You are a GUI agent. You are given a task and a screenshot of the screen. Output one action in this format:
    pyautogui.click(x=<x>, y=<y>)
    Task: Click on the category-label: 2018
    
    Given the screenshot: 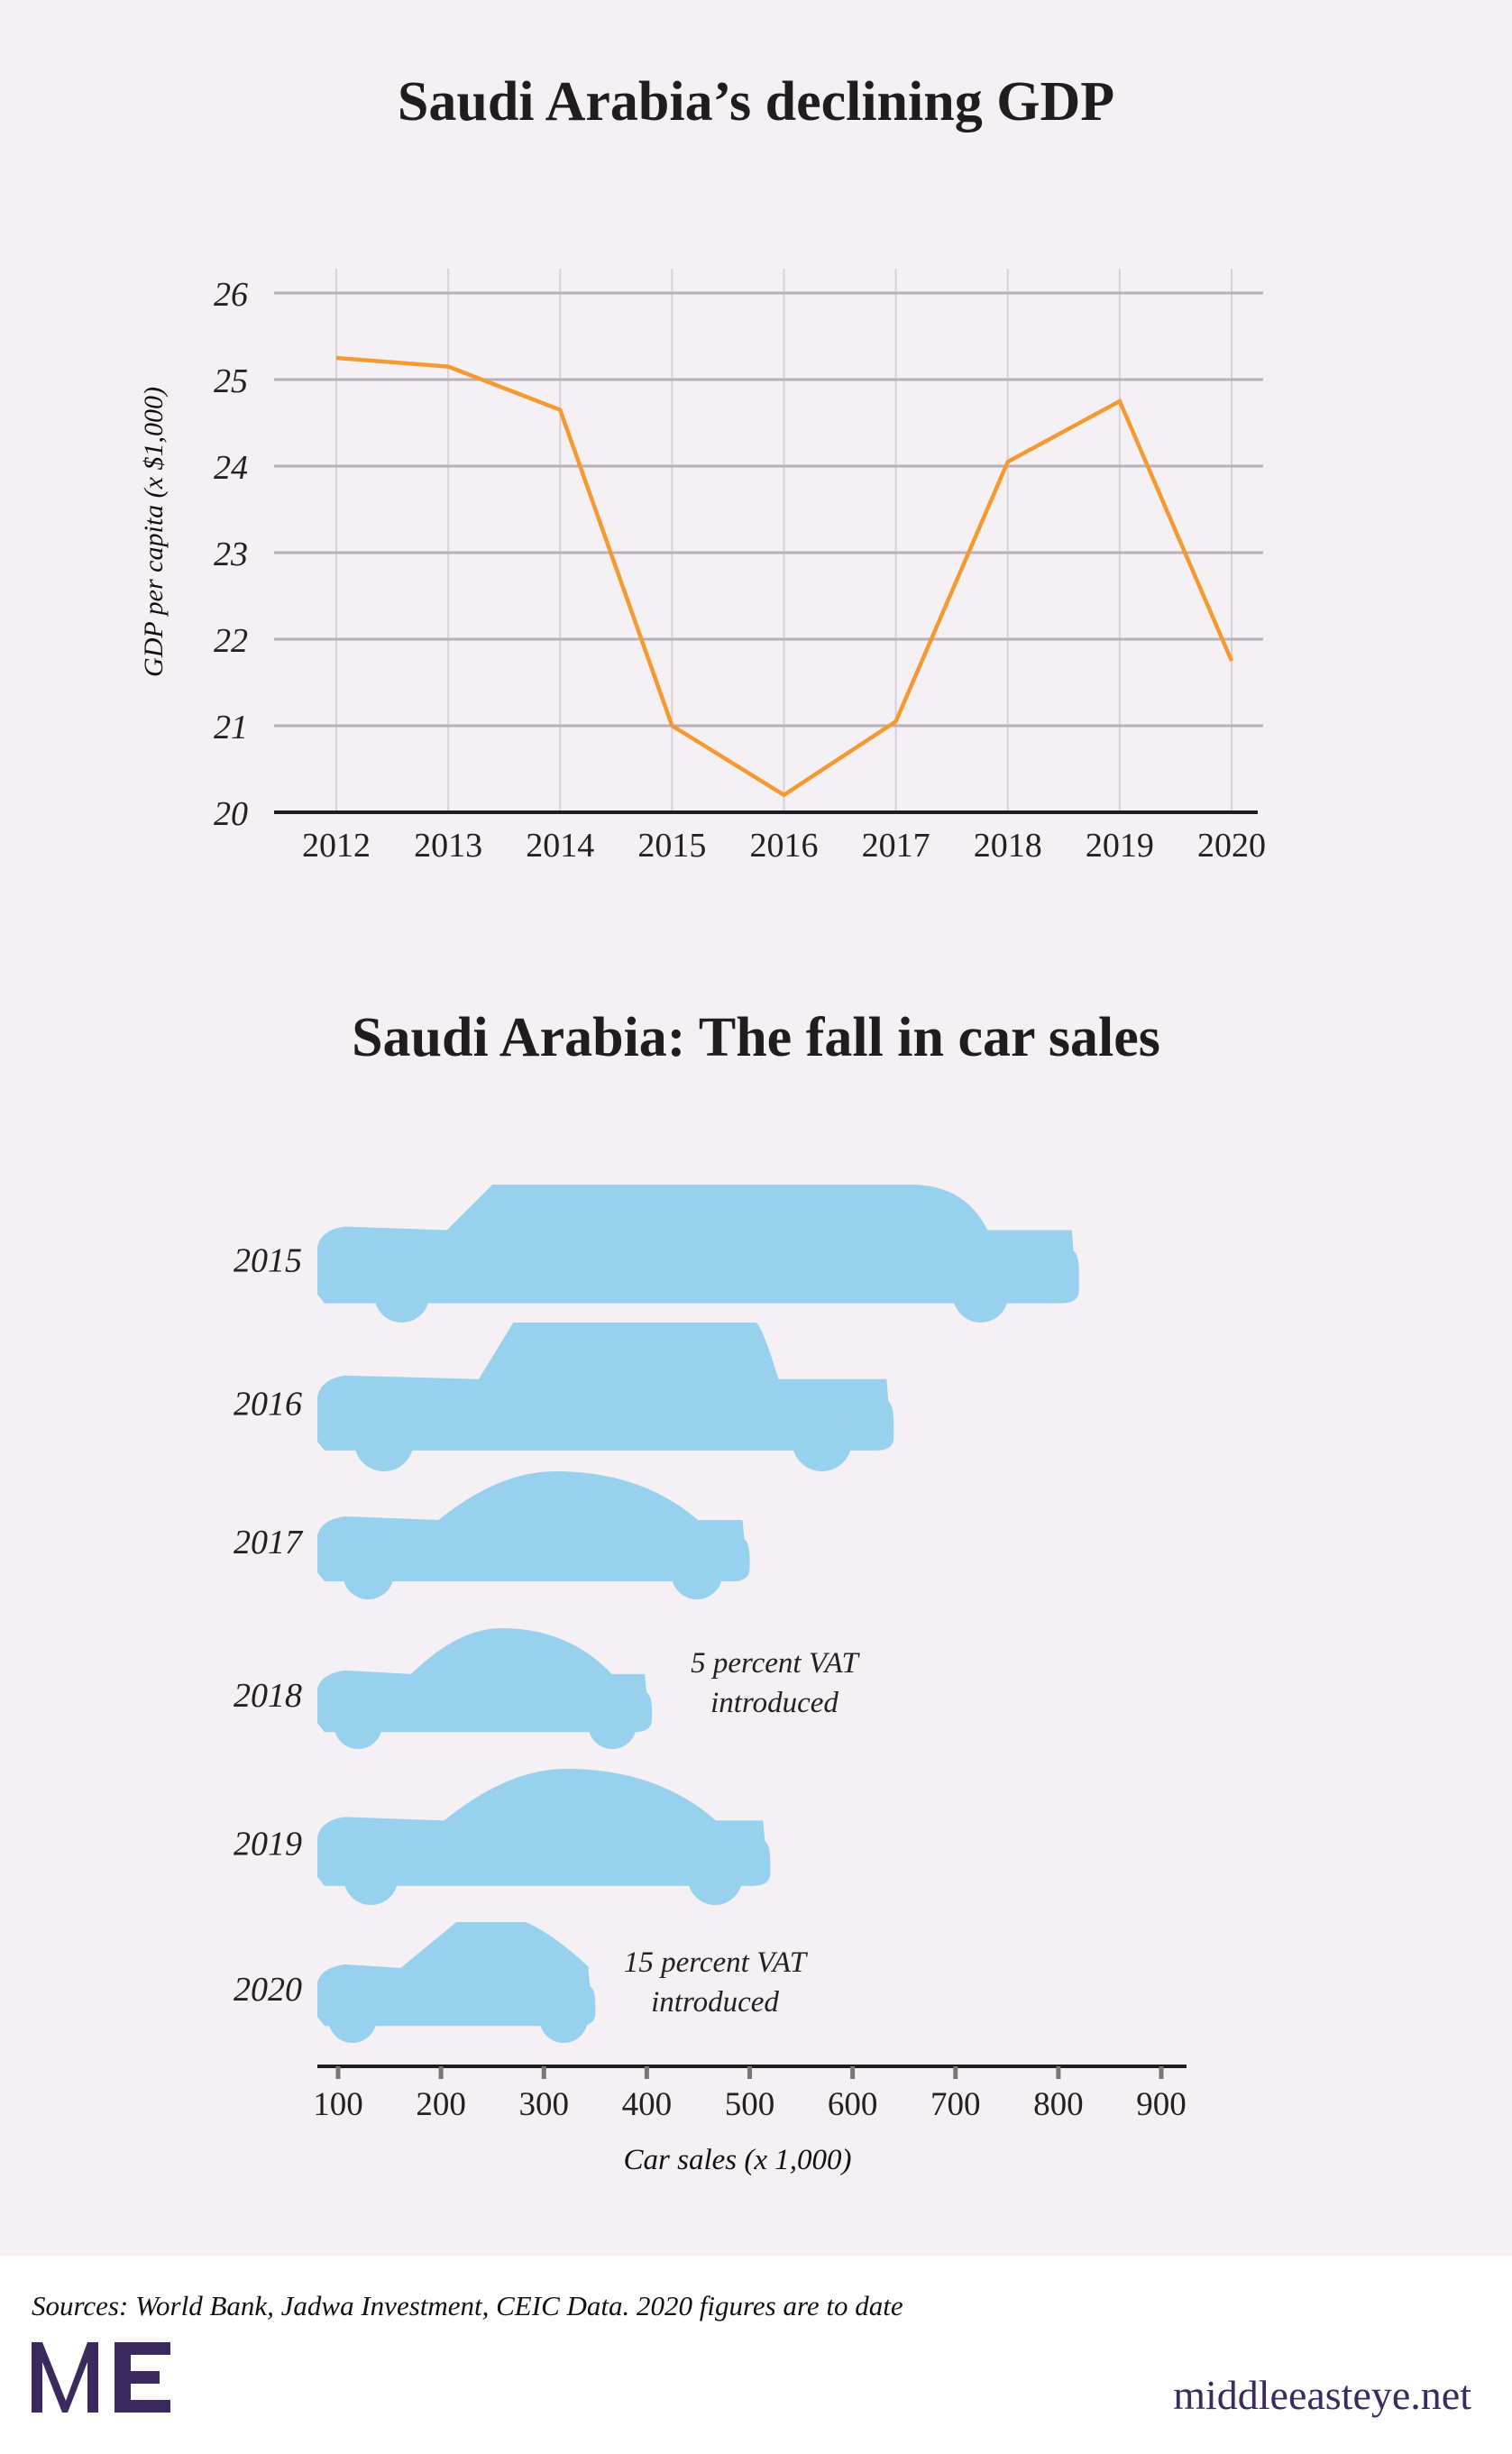 What is the action you would take?
    pyautogui.click(x=268, y=1696)
    